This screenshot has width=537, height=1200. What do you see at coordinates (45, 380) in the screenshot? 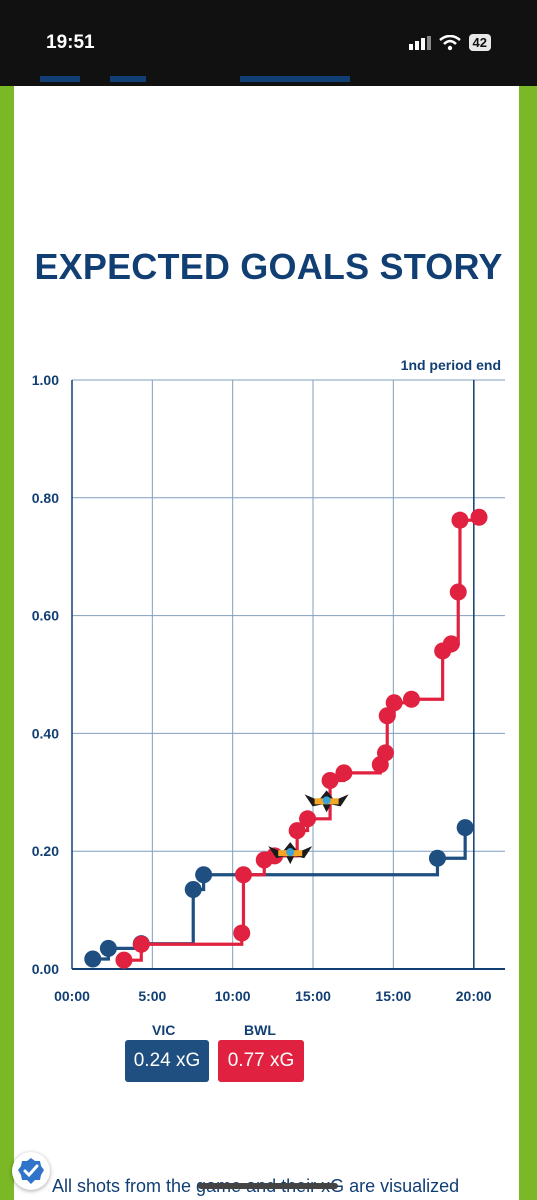
I see `y-tick-label: 1.00` at bounding box center [45, 380].